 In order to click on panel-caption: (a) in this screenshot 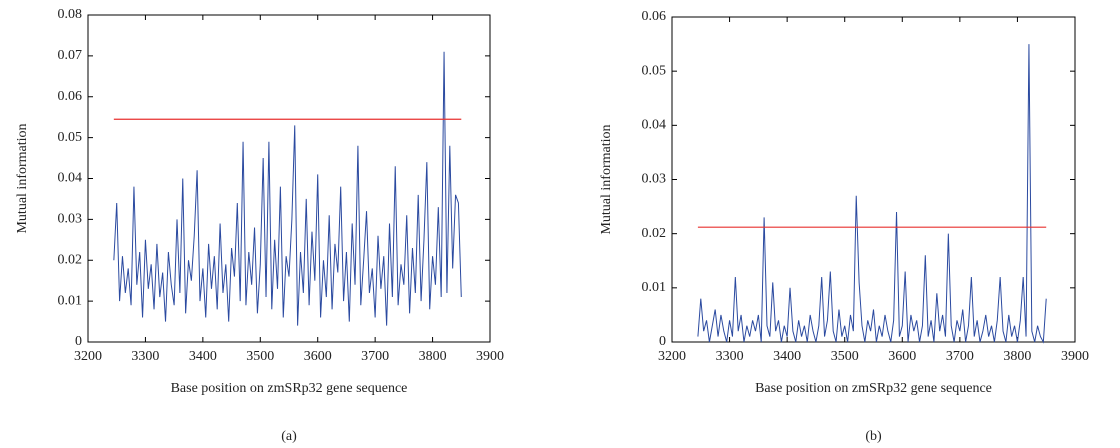, I will do `click(289, 436)`.